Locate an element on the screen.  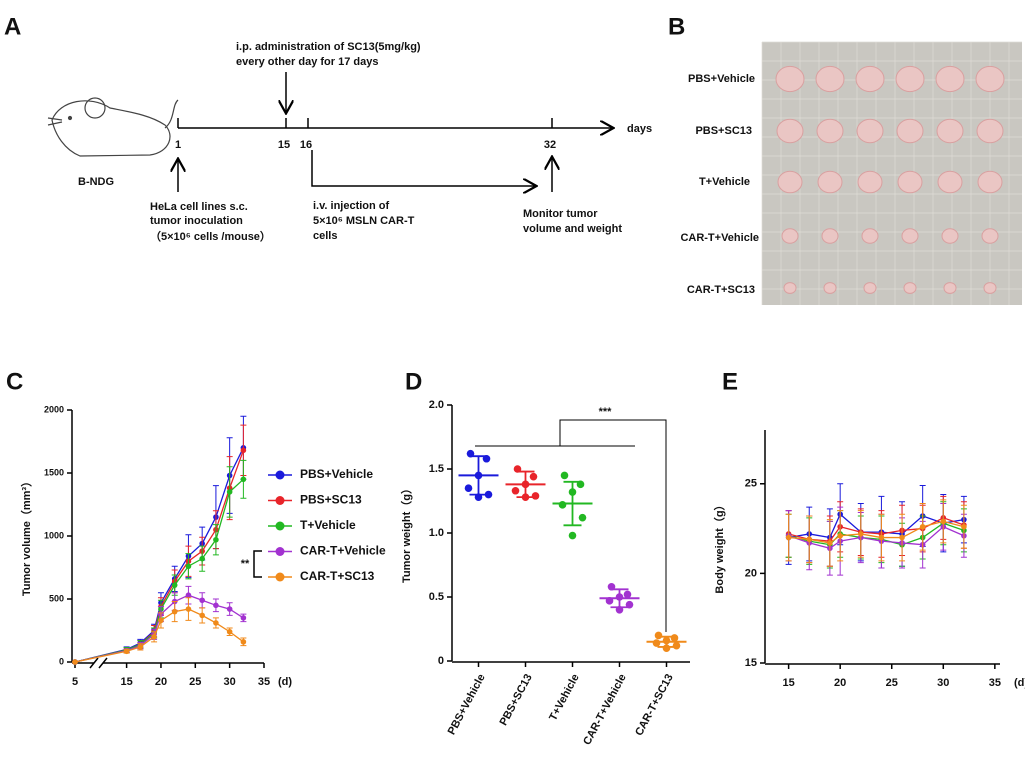
timeline-ticks is located at coordinates (365, 123).